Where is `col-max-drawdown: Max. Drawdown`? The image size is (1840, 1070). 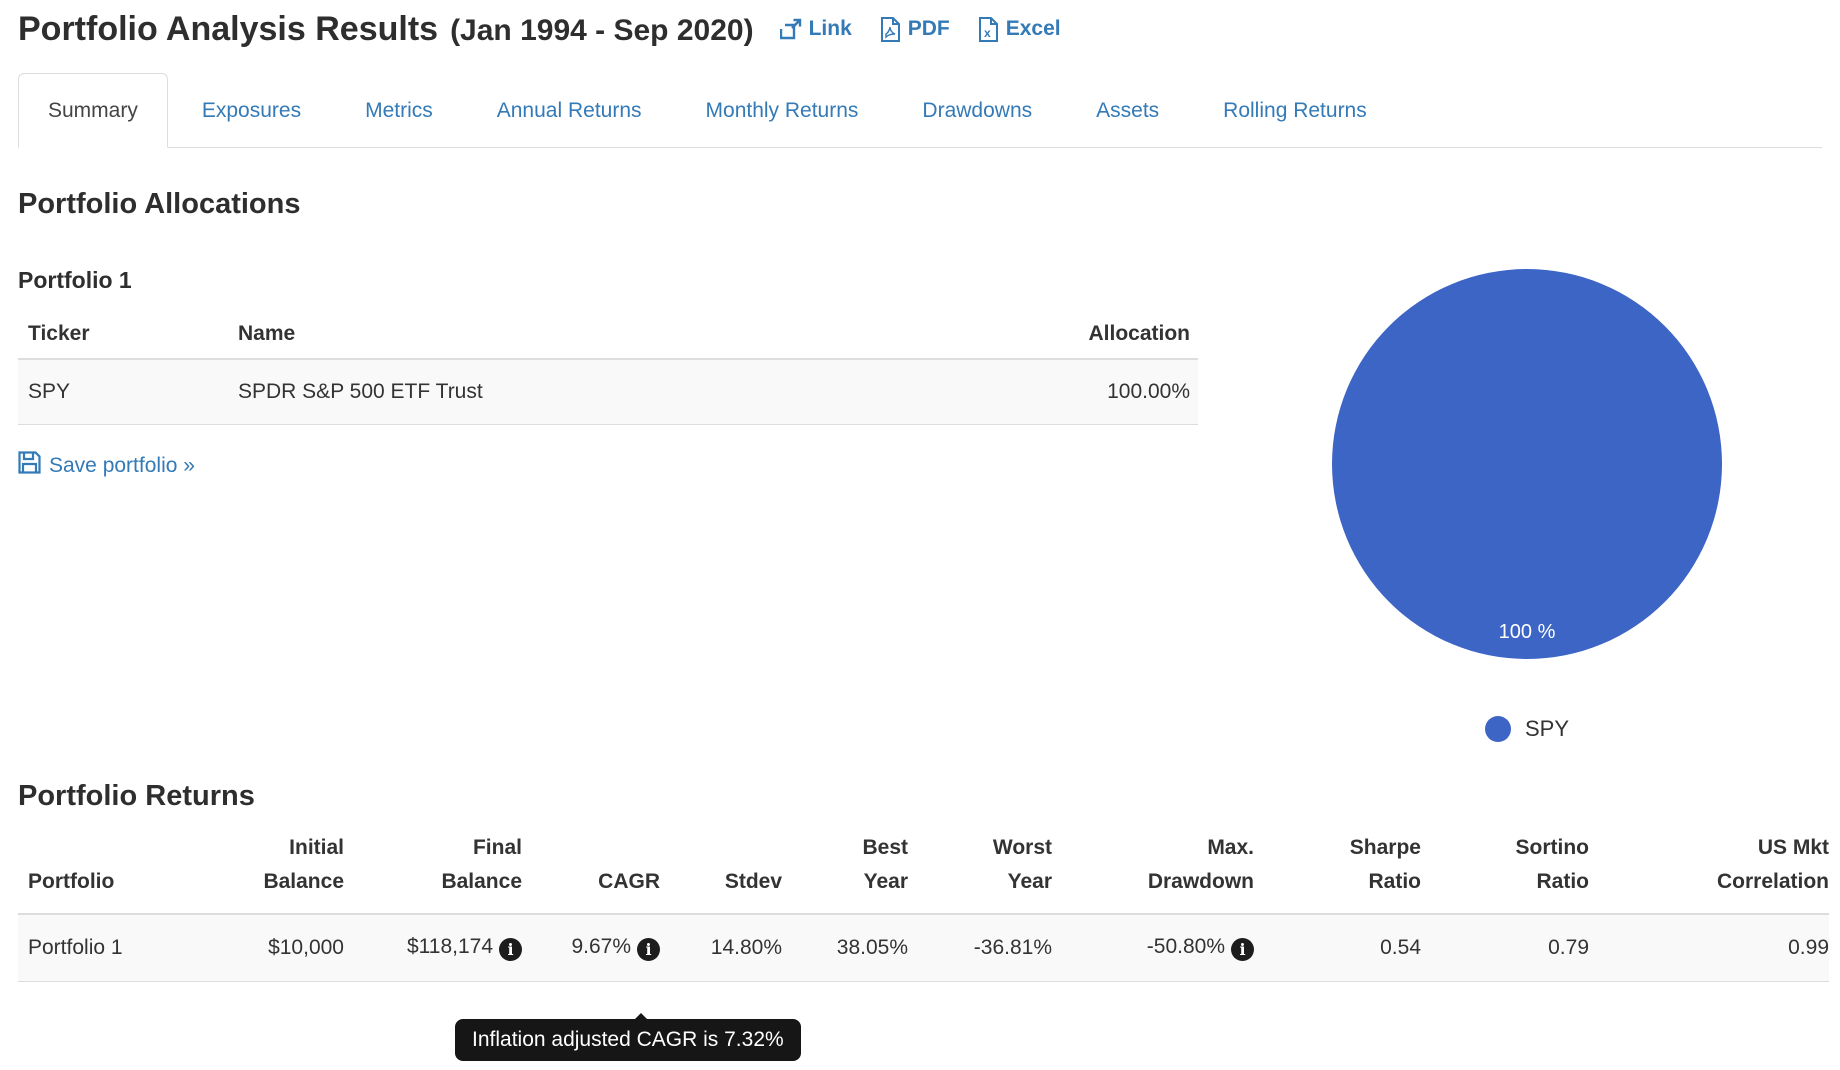 col-max-drawdown: Max. Drawdown is located at coordinates (1153, 873).